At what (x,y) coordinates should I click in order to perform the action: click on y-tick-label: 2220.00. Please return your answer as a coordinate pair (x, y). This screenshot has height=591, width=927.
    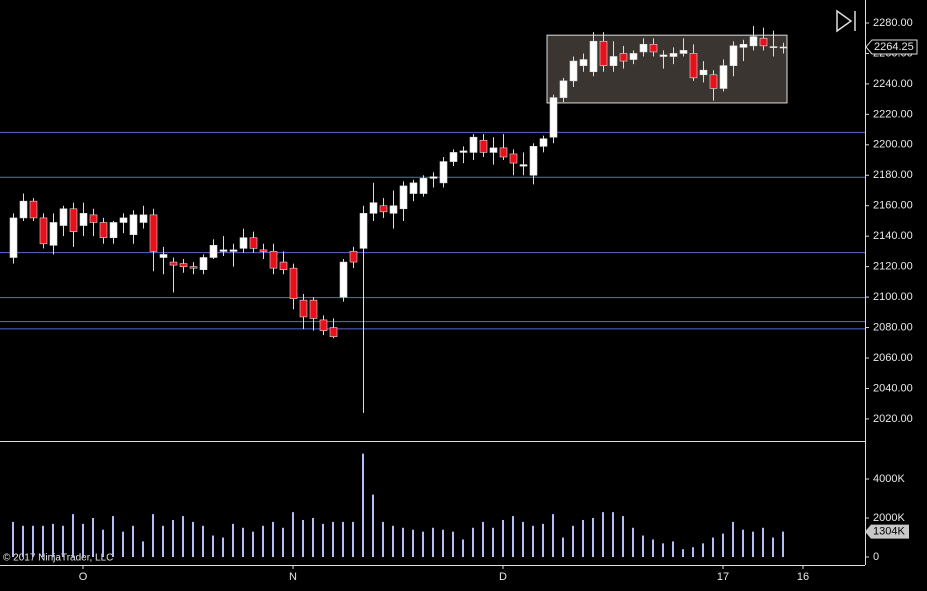
    Looking at the image, I should click on (893, 114).